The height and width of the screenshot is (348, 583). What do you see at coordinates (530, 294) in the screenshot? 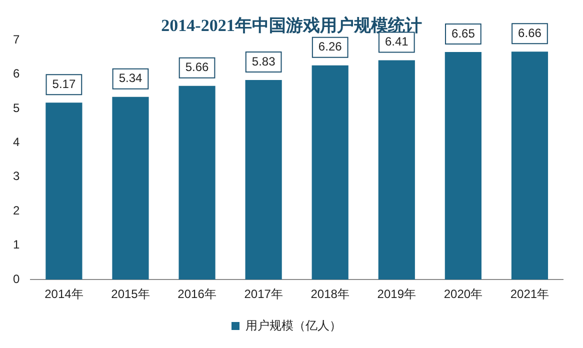
I see `x-tick-label: 2021年` at bounding box center [530, 294].